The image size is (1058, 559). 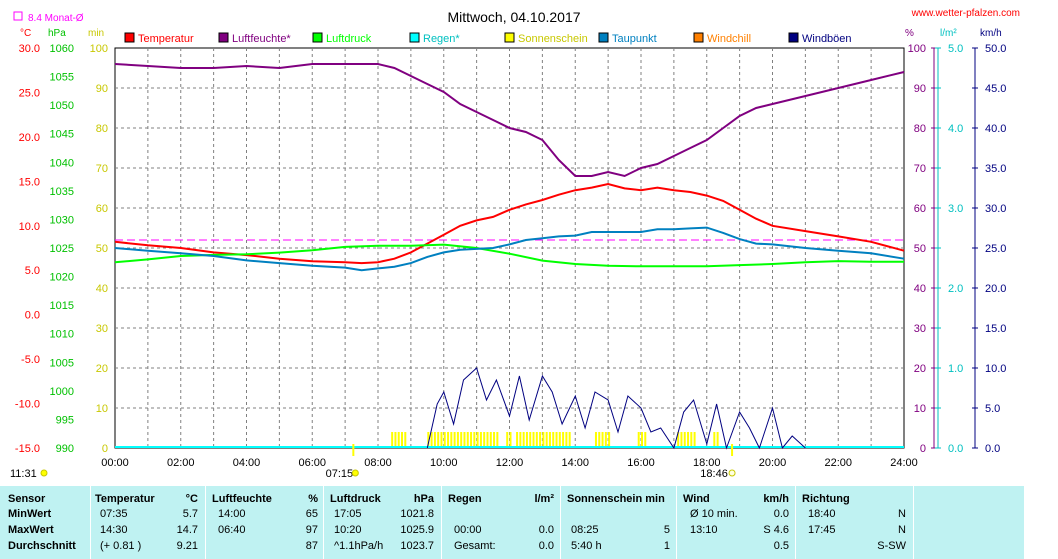 What do you see at coordinates (18, 16) in the screenshot?
I see `monat-checkbox-icon` at bounding box center [18, 16].